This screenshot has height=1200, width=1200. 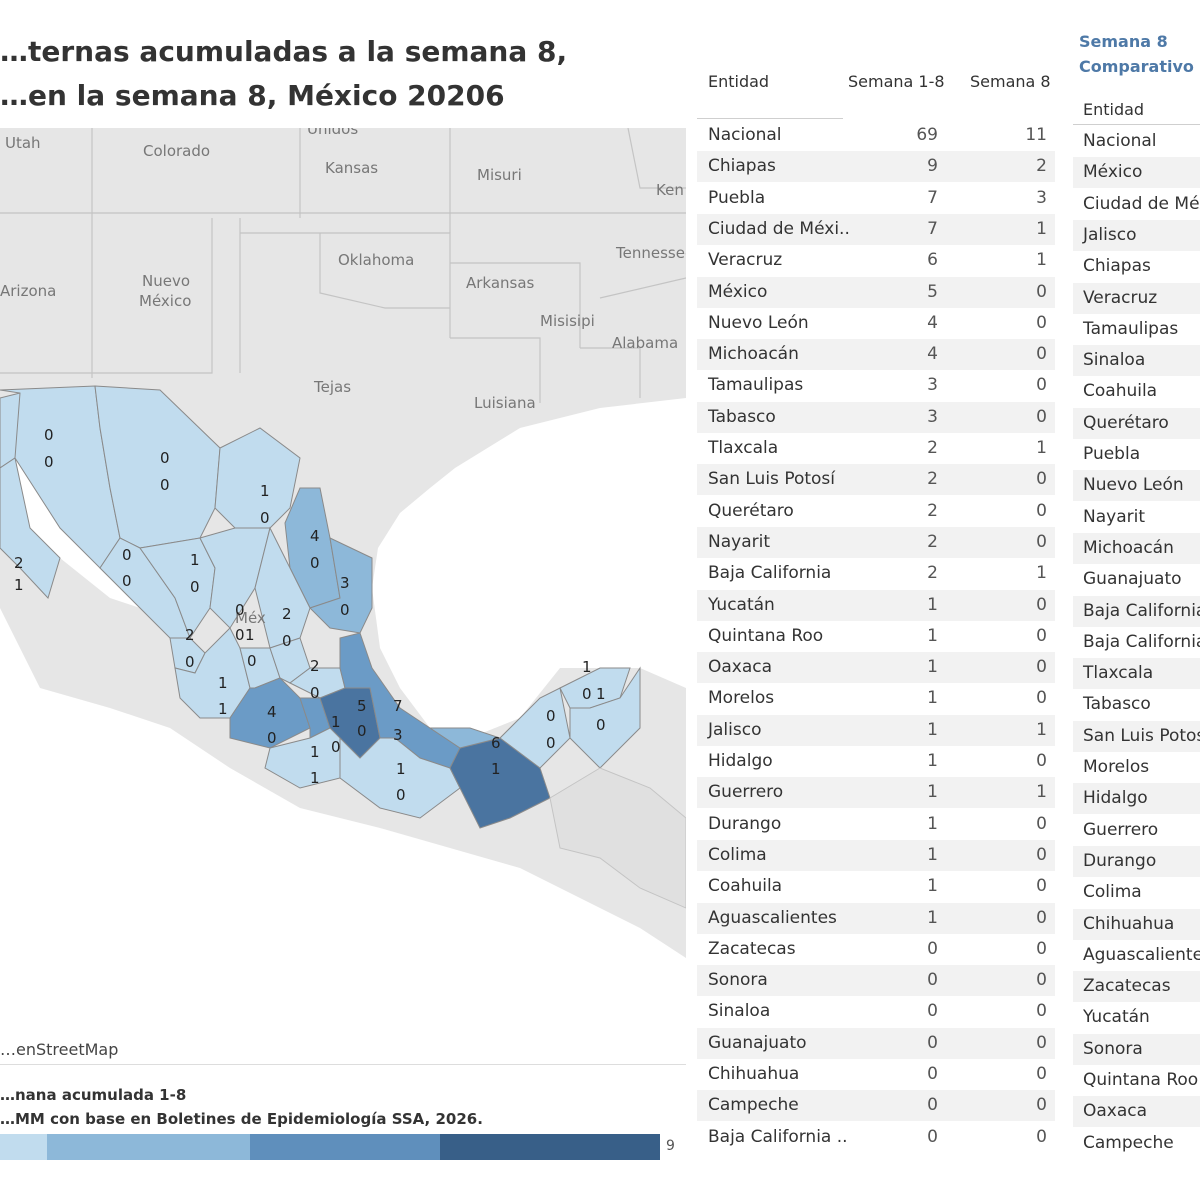 What do you see at coordinates (1136, 1143) in the screenshot?
I see `table-row: Campeche` at bounding box center [1136, 1143].